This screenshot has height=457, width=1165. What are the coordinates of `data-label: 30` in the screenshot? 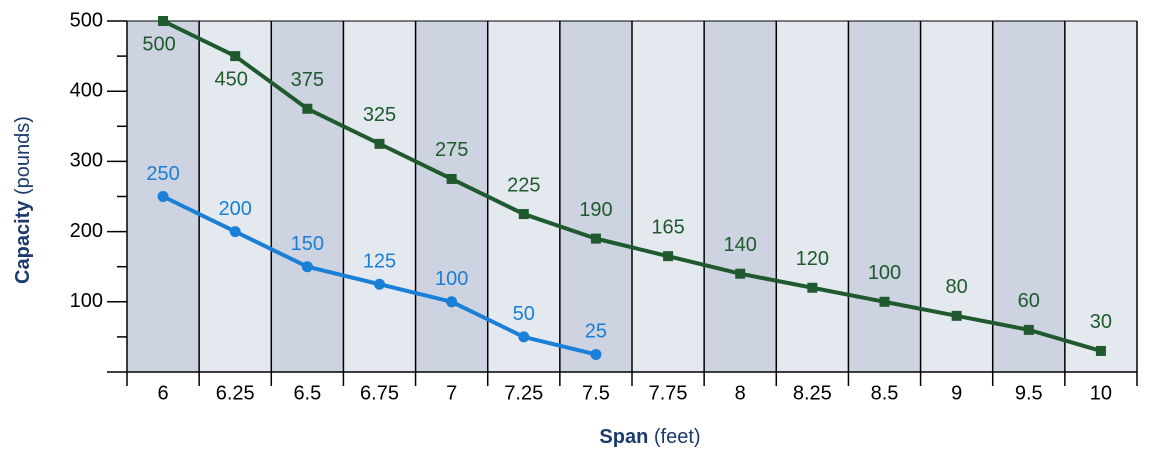 It's located at (1101, 322).